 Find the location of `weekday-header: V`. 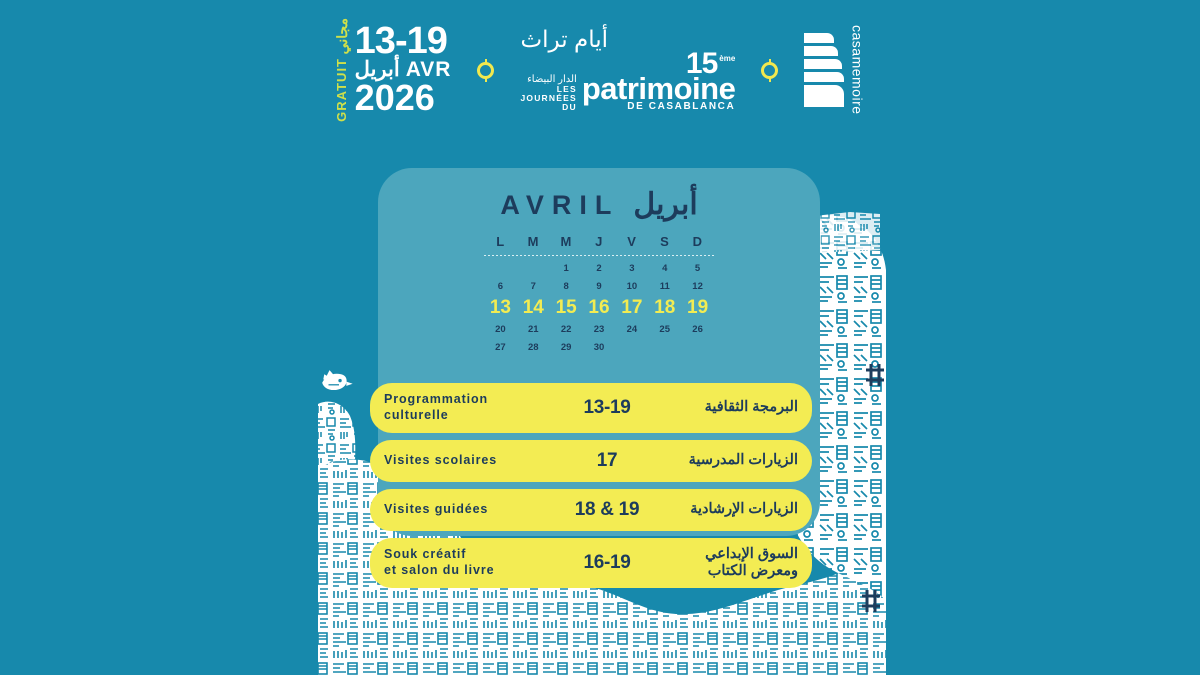

weekday-header: V is located at coordinates (632, 241).